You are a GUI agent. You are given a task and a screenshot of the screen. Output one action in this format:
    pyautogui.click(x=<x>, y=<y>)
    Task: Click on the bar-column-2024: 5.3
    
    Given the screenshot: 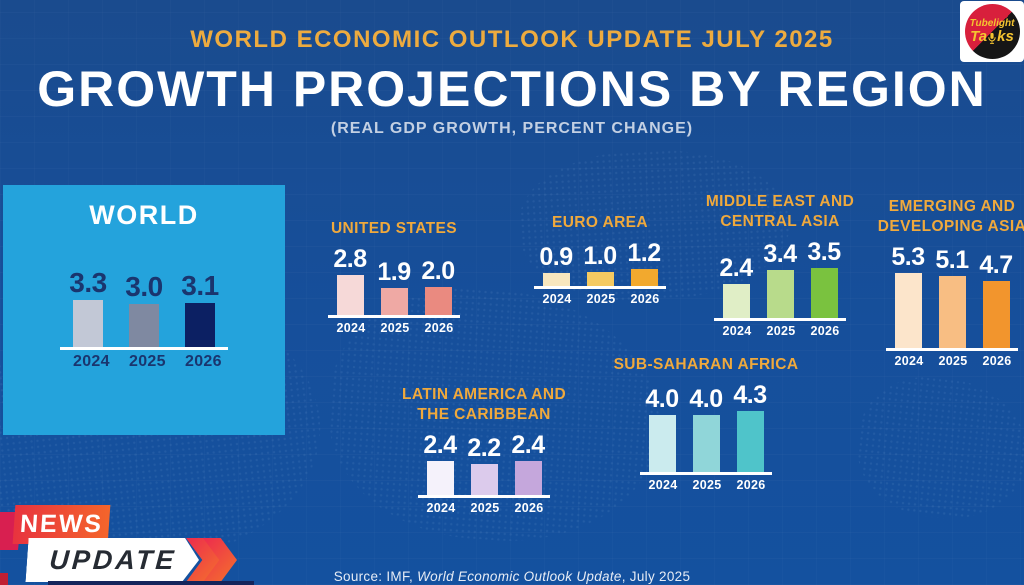 What is the action you would take?
    pyautogui.click(x=908, y=297)
    